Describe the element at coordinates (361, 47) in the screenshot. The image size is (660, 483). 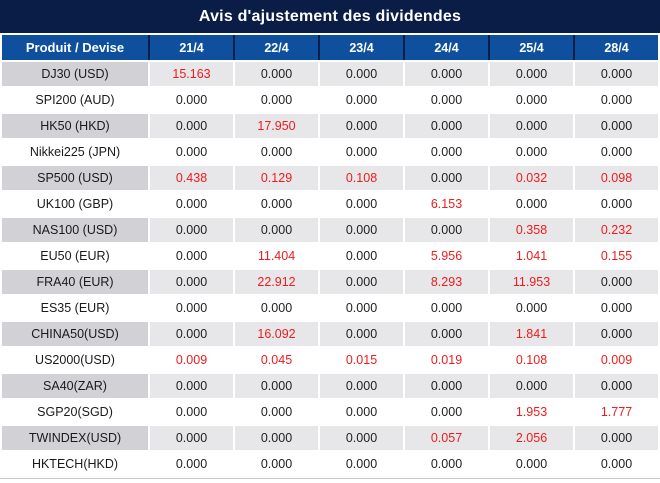
I see `date-header-cell: 23/4` at that location.